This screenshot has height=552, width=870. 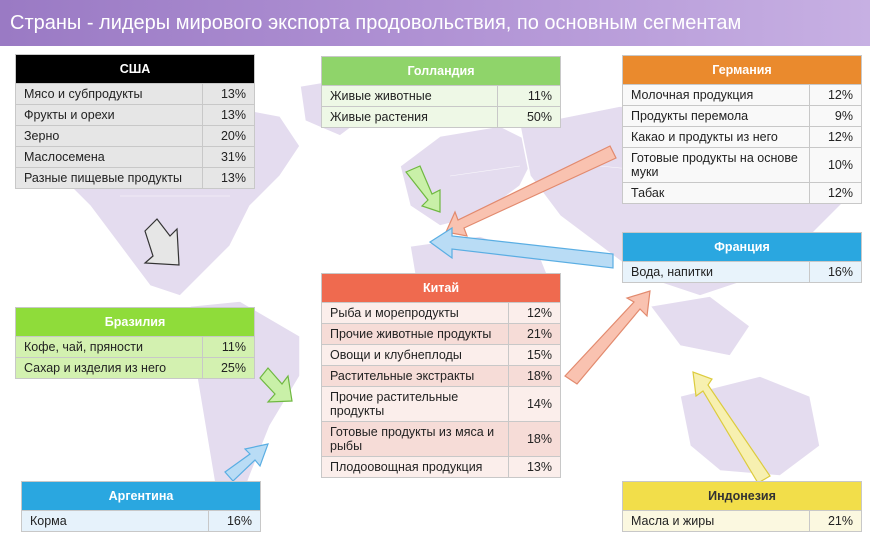 What do you see at coordinates (700, 326) in the screenshot?
I see `southeast-asia-shape` at bounding box center [700, 326].